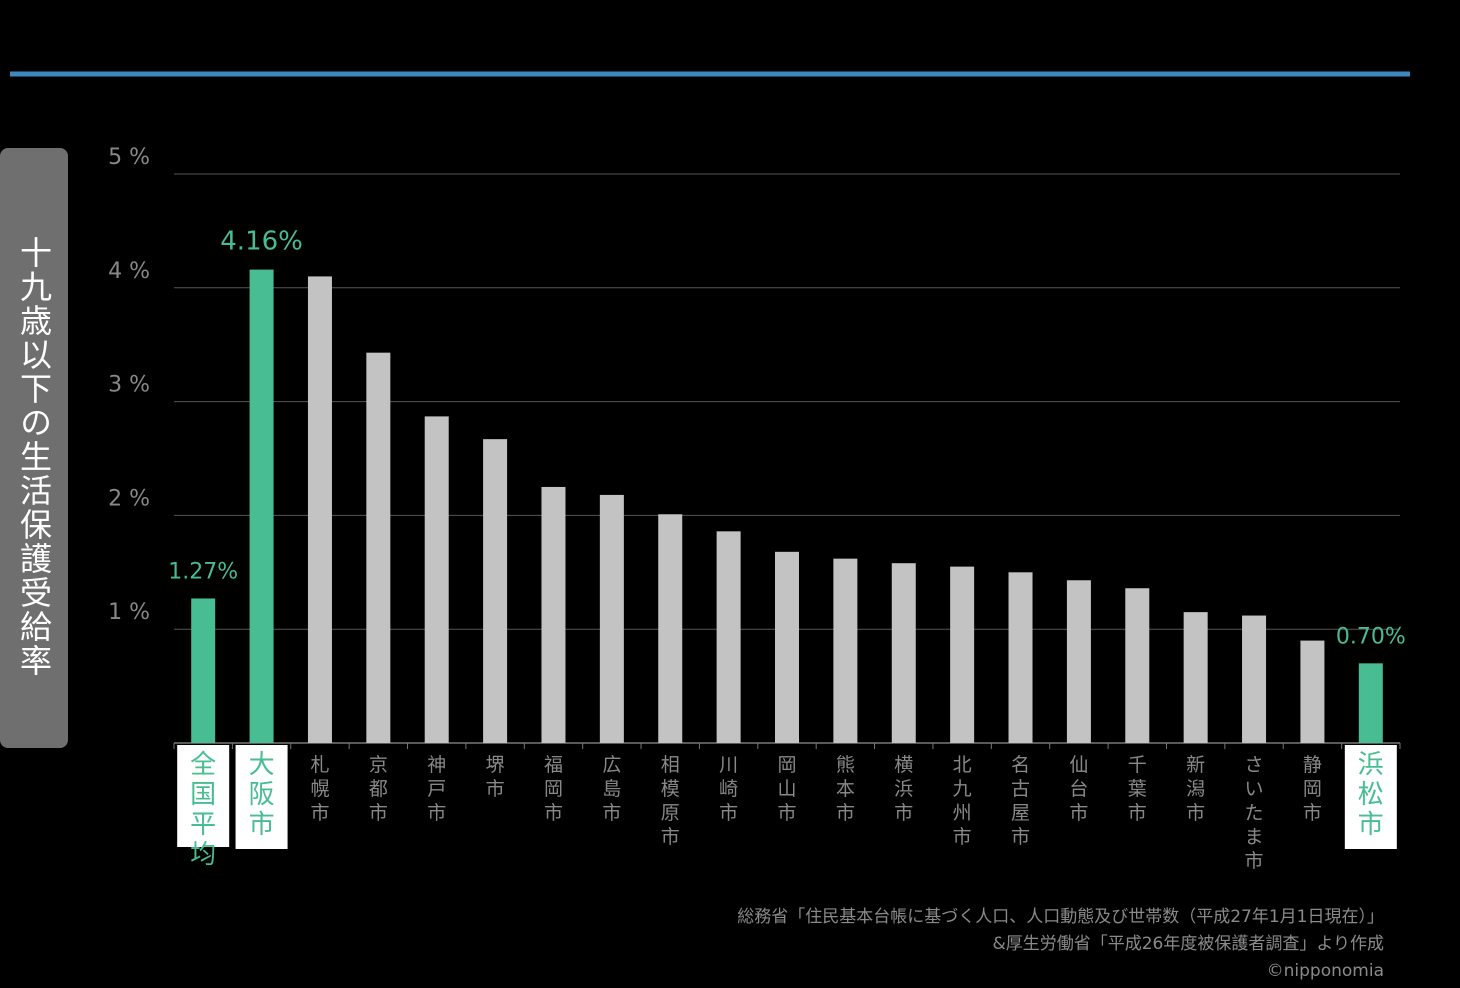  I want to click on category-label: 新, so click(1195, 765).